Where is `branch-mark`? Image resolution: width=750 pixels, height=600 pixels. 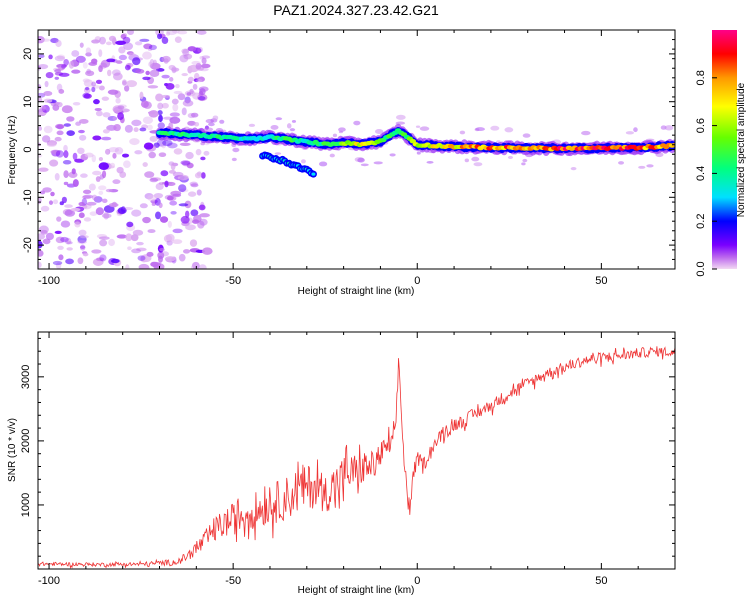
branch-mark is located at coordinates (313, 174).